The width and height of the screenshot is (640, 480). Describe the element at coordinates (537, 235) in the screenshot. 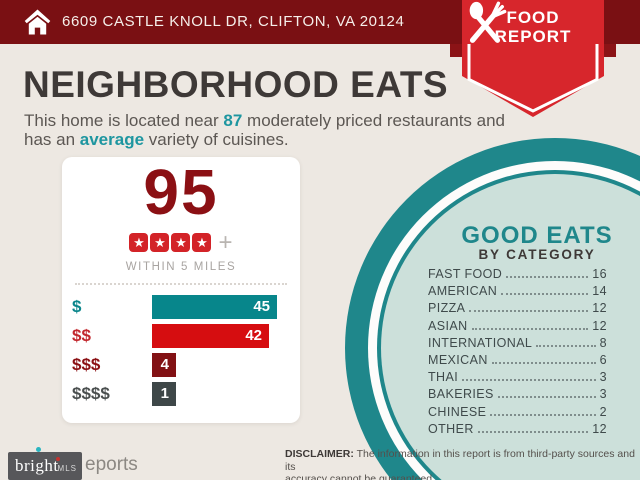

I see `good-eats-title: GOOD EATS` at that location.